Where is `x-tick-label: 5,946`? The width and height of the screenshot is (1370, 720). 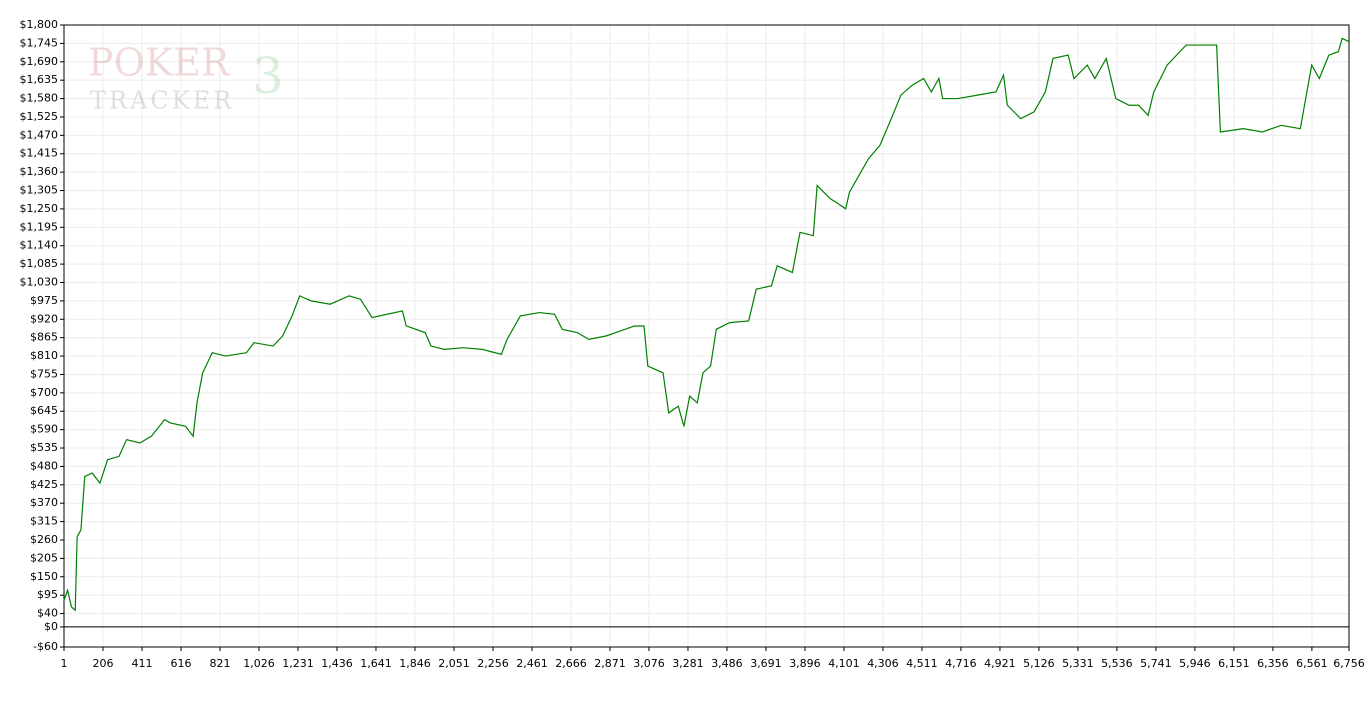
x-tick-label: 5,946 is located at coordinates (1195, 663).